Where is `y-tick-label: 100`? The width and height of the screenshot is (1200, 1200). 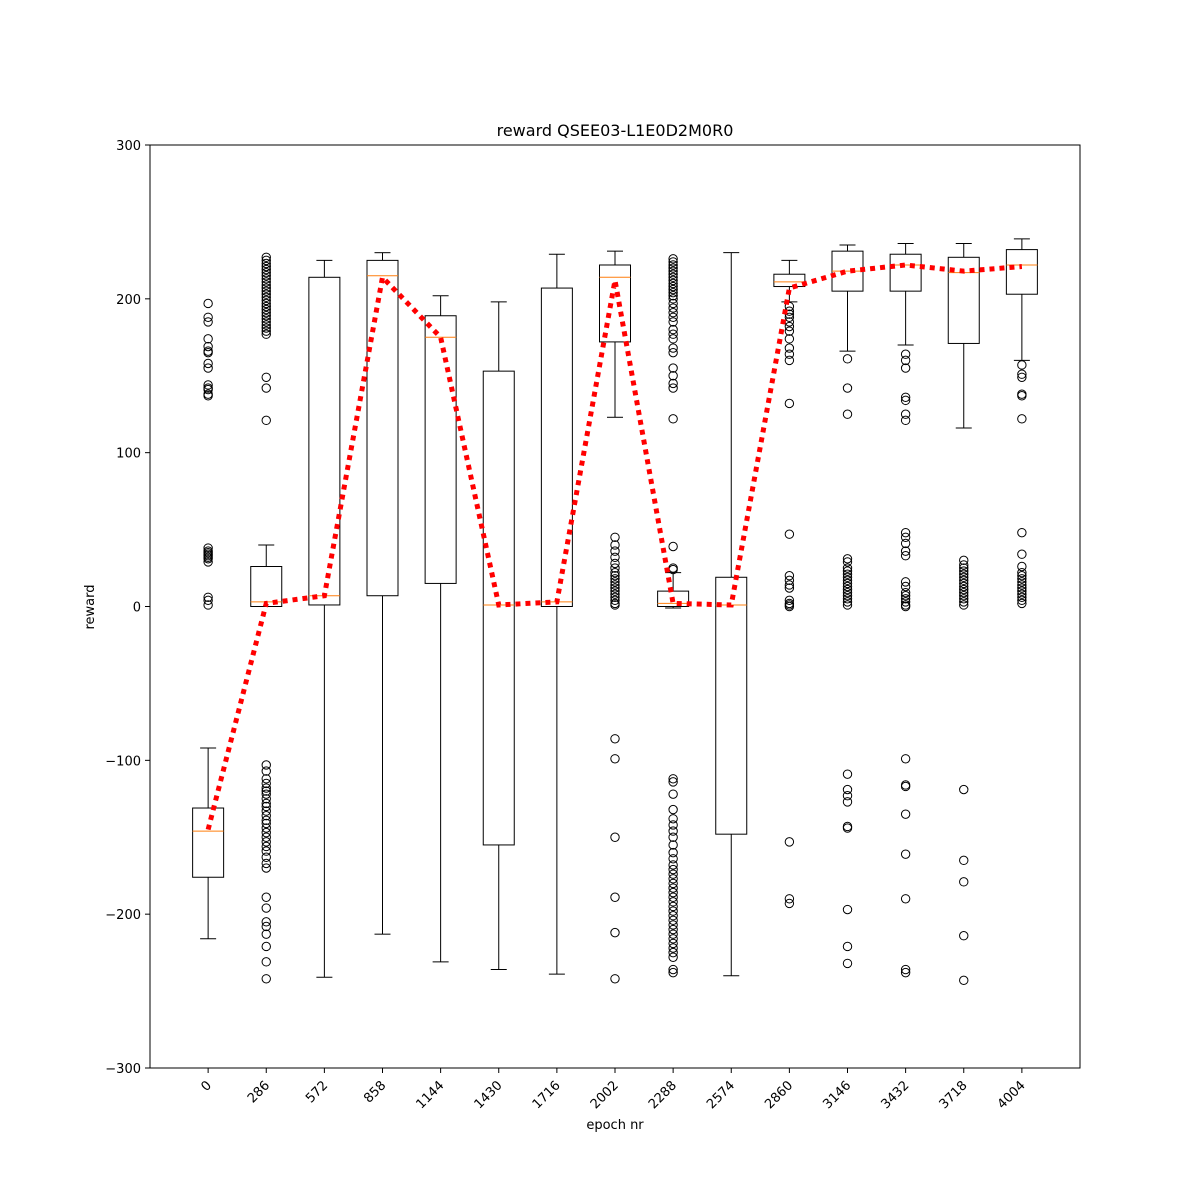
y-tick-label: 100 is located at coordinates (128, 454).